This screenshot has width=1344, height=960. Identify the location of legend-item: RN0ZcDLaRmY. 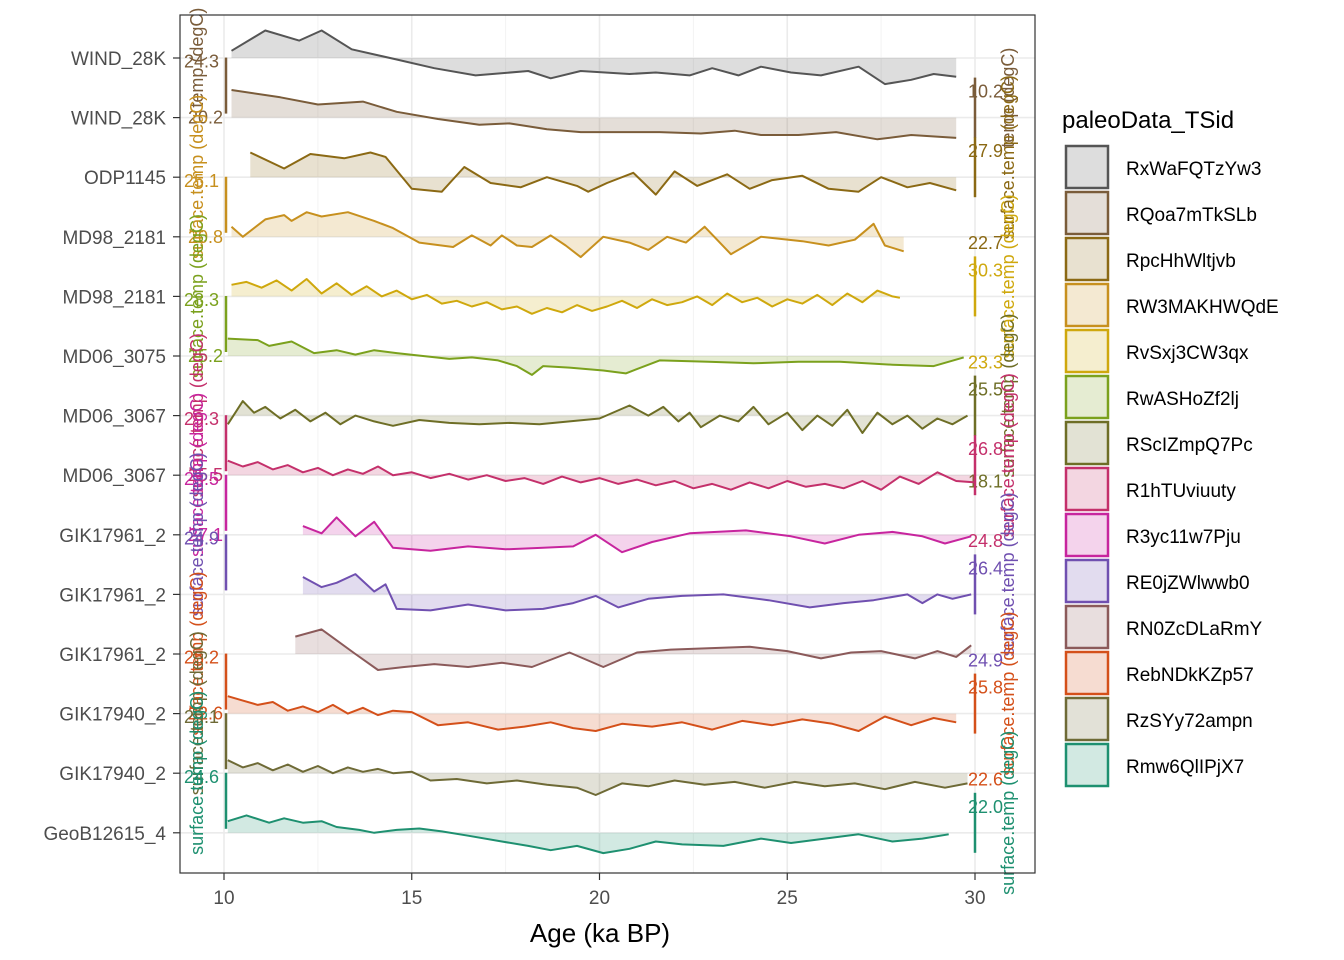
(1163, 627).